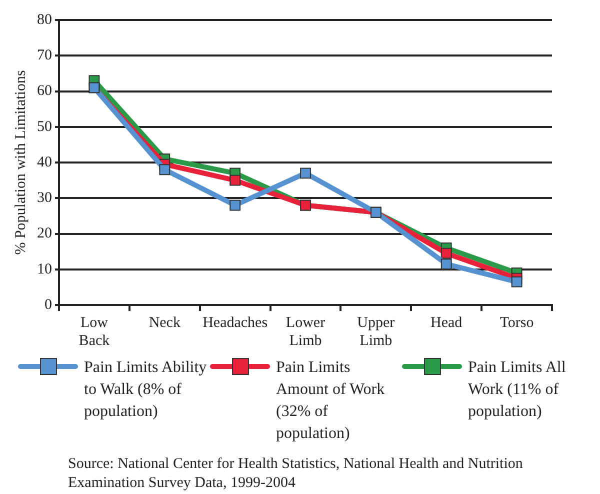 The height and width of the screenshot is (494, 600). I want to click on y-tick-label: 20, so click(44, 234).